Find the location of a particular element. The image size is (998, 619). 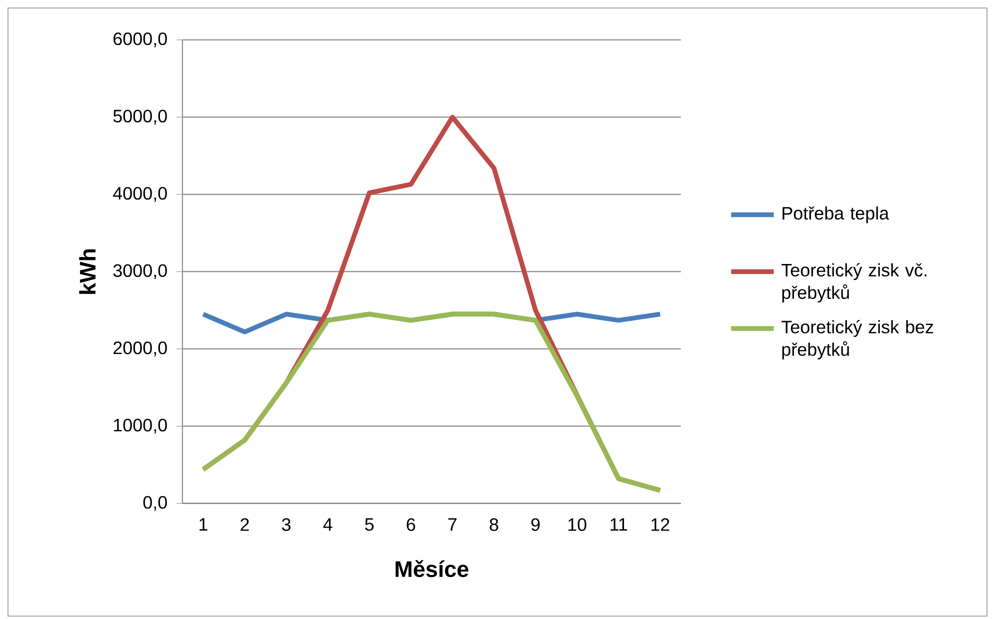

y-tick-label: 2000,0 is located at coordinates (140, 348).